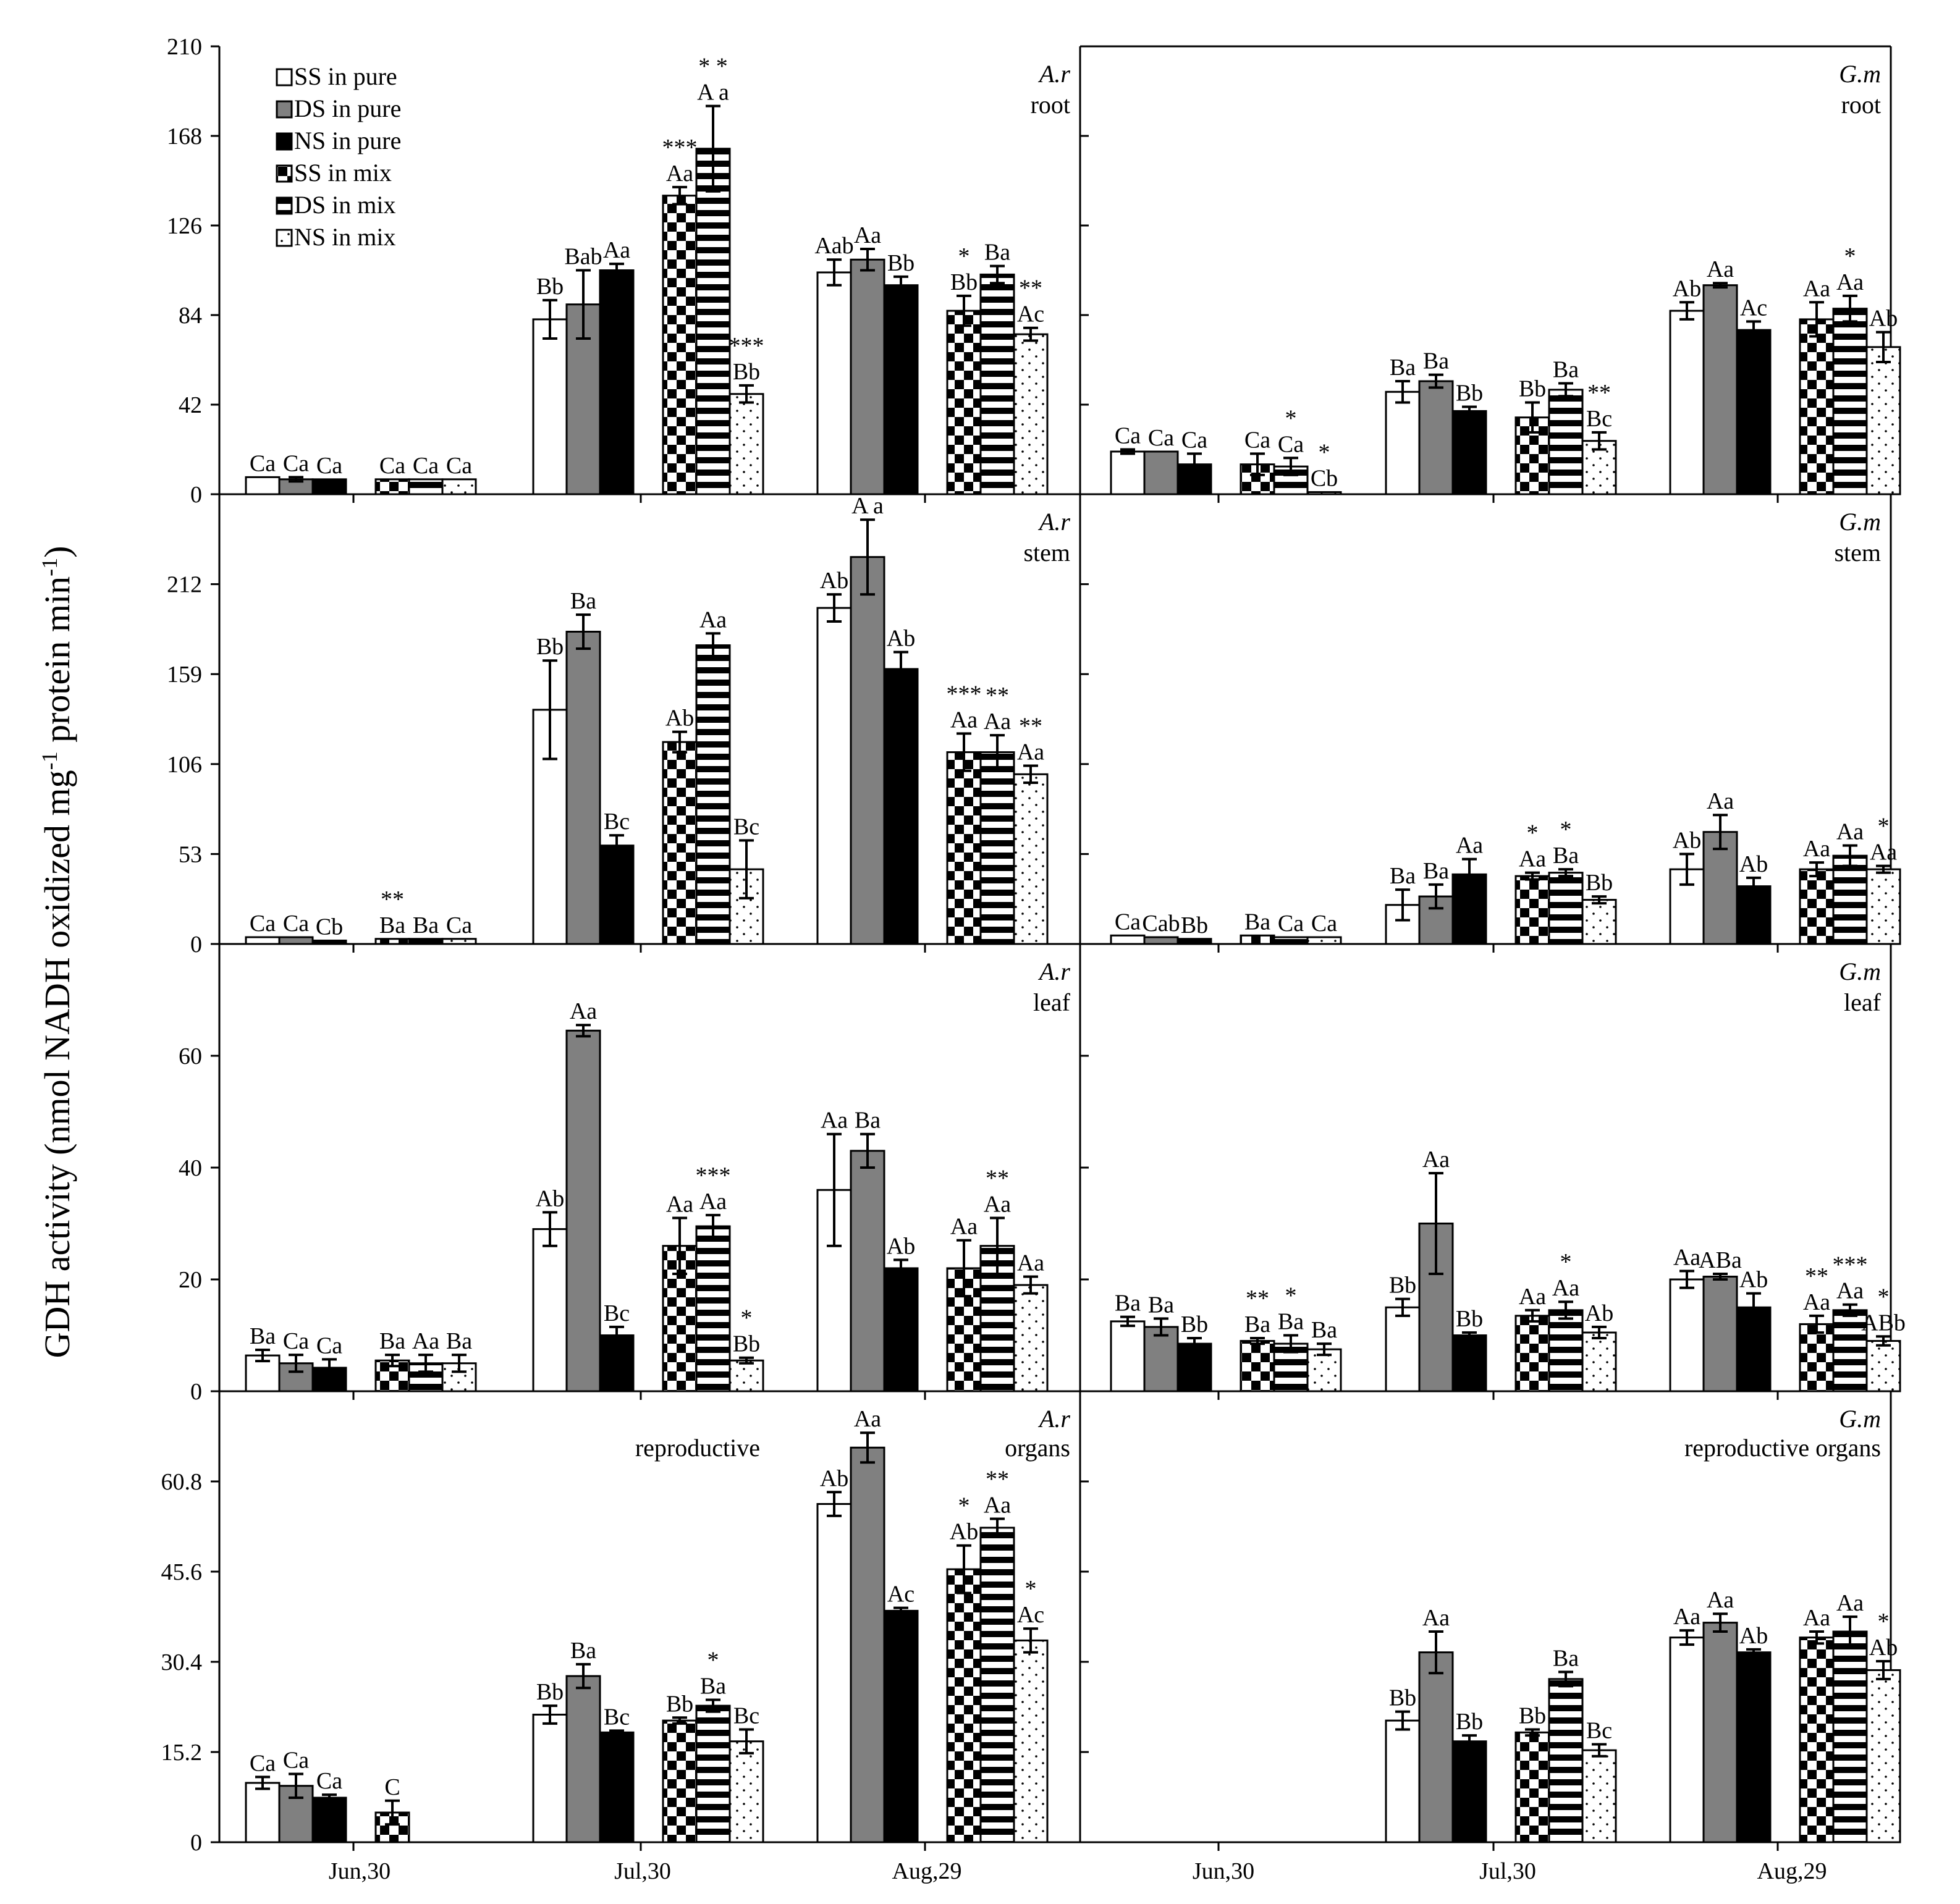 The image size is (1960, 1904). What do you see at coordinates (191, 1168) in the screenshot?
I see `y-tick-label: 40` at bounding box center [191, 1168].